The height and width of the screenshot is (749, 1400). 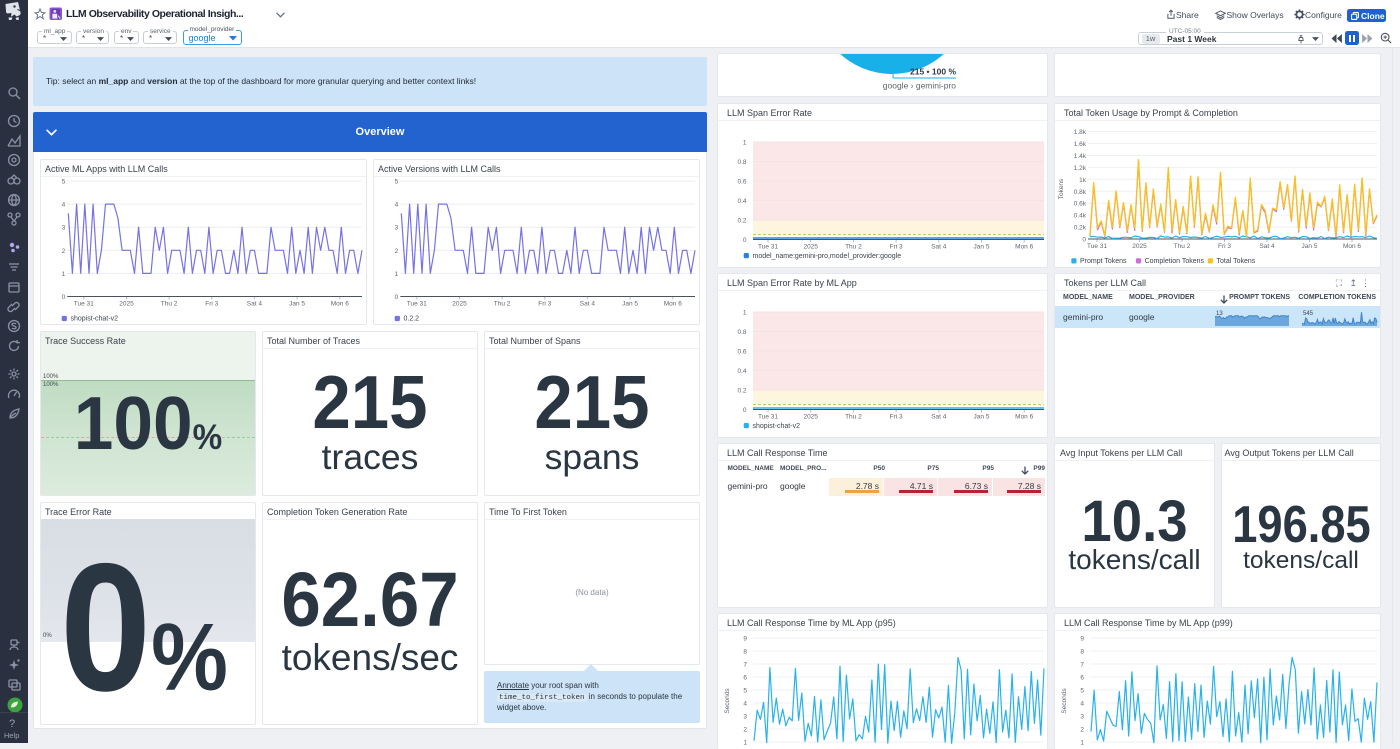 I want to click on svg-text: 0.4k, so click(x=1080, y=216).